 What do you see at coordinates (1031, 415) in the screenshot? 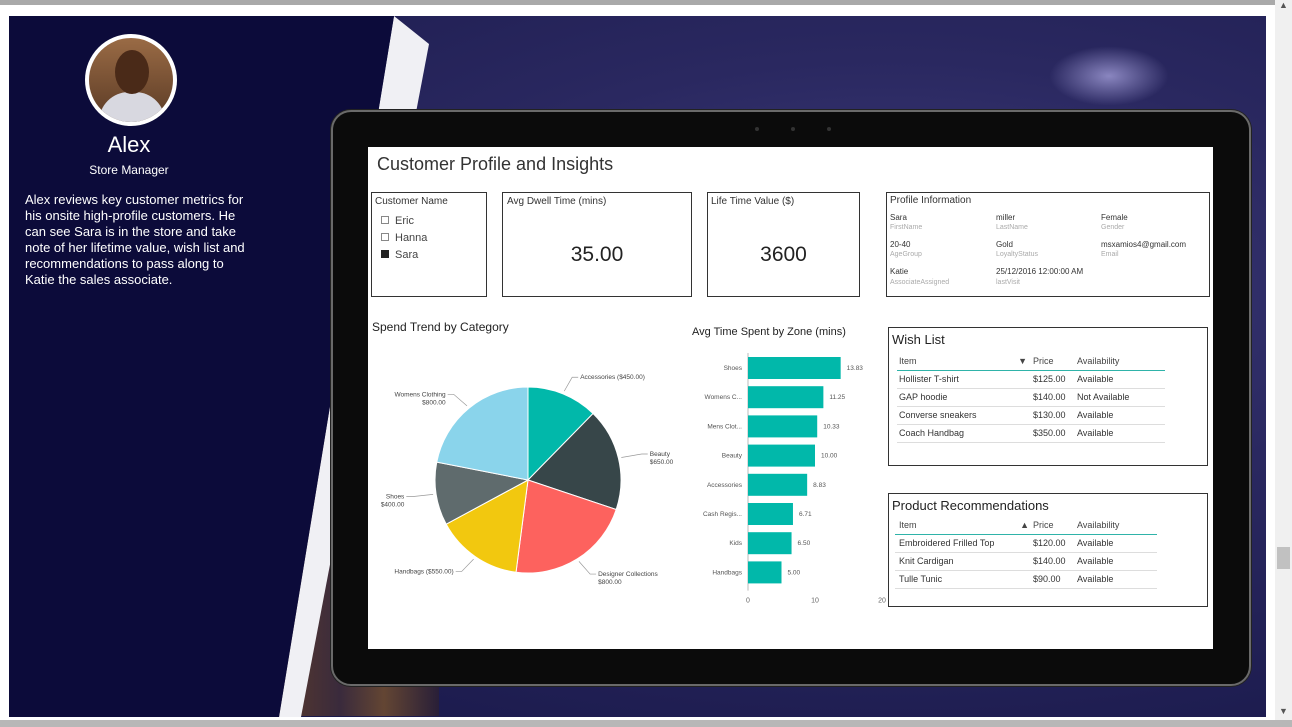
I see `table-row: Converse sneakers $130.00 Available` at bounding box center [1031, 415].